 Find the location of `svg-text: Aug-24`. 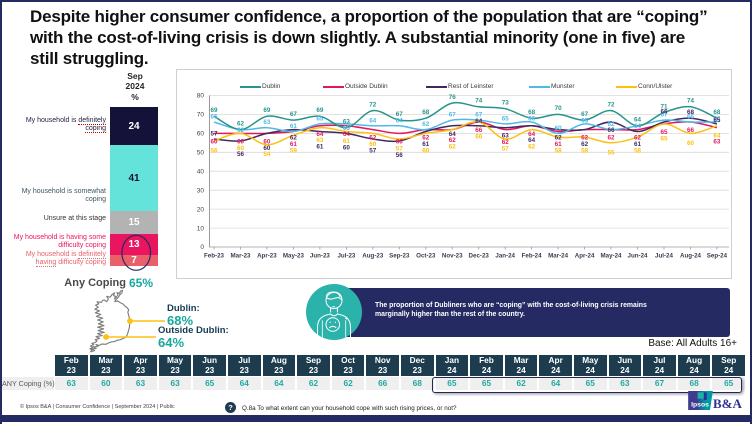

svg-text: Aug-24 is located at coordinates (691, 256).